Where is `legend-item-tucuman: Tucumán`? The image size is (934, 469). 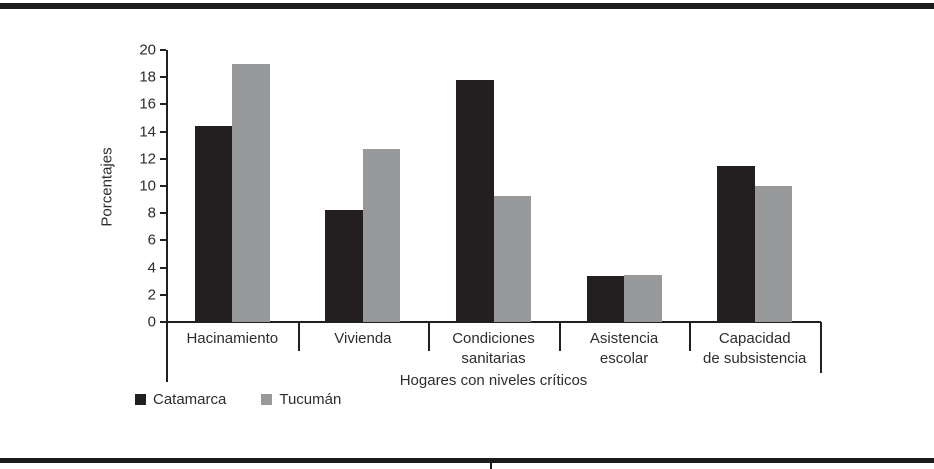 legend-item-tucuman: Tucumán is located at coordinates (301, 399).